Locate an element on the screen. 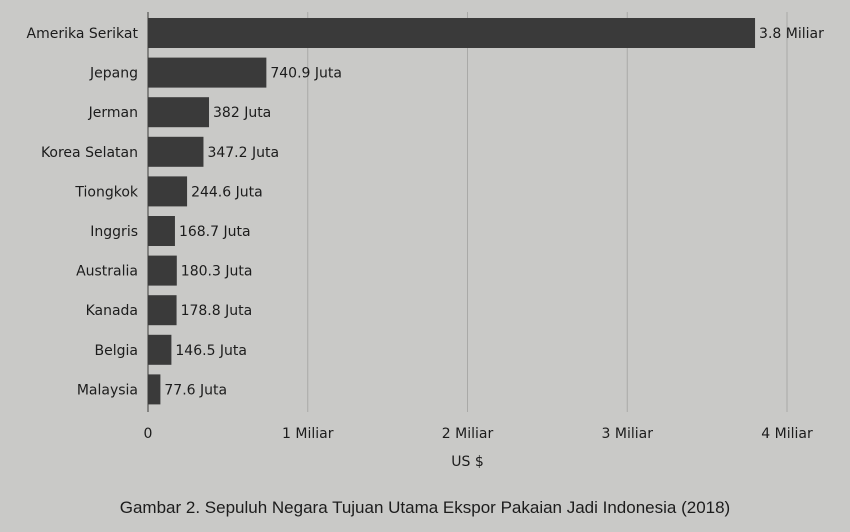  value-label: 347.2 Juta is located at coordinates (243, 153).